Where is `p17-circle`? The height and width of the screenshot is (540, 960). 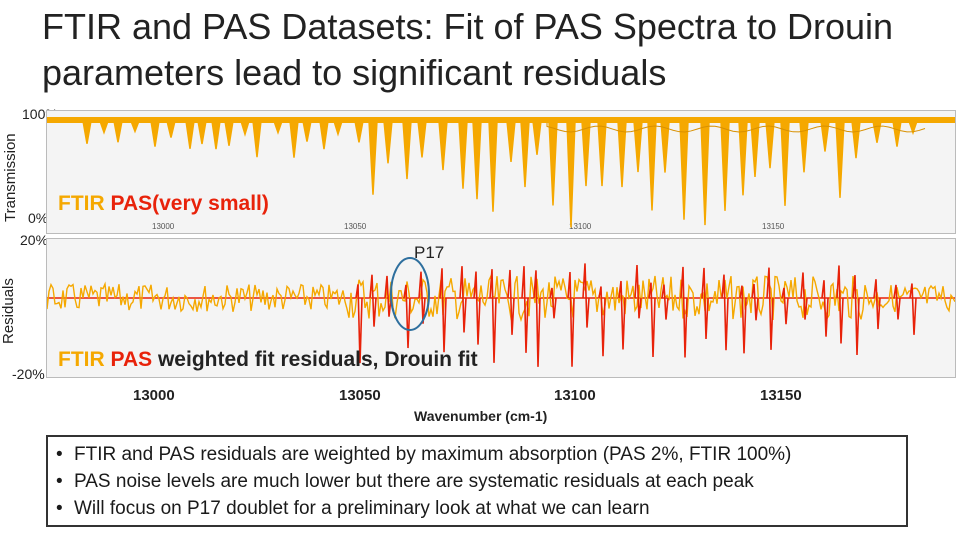
p17-circle is located at coordinates (410, 294).